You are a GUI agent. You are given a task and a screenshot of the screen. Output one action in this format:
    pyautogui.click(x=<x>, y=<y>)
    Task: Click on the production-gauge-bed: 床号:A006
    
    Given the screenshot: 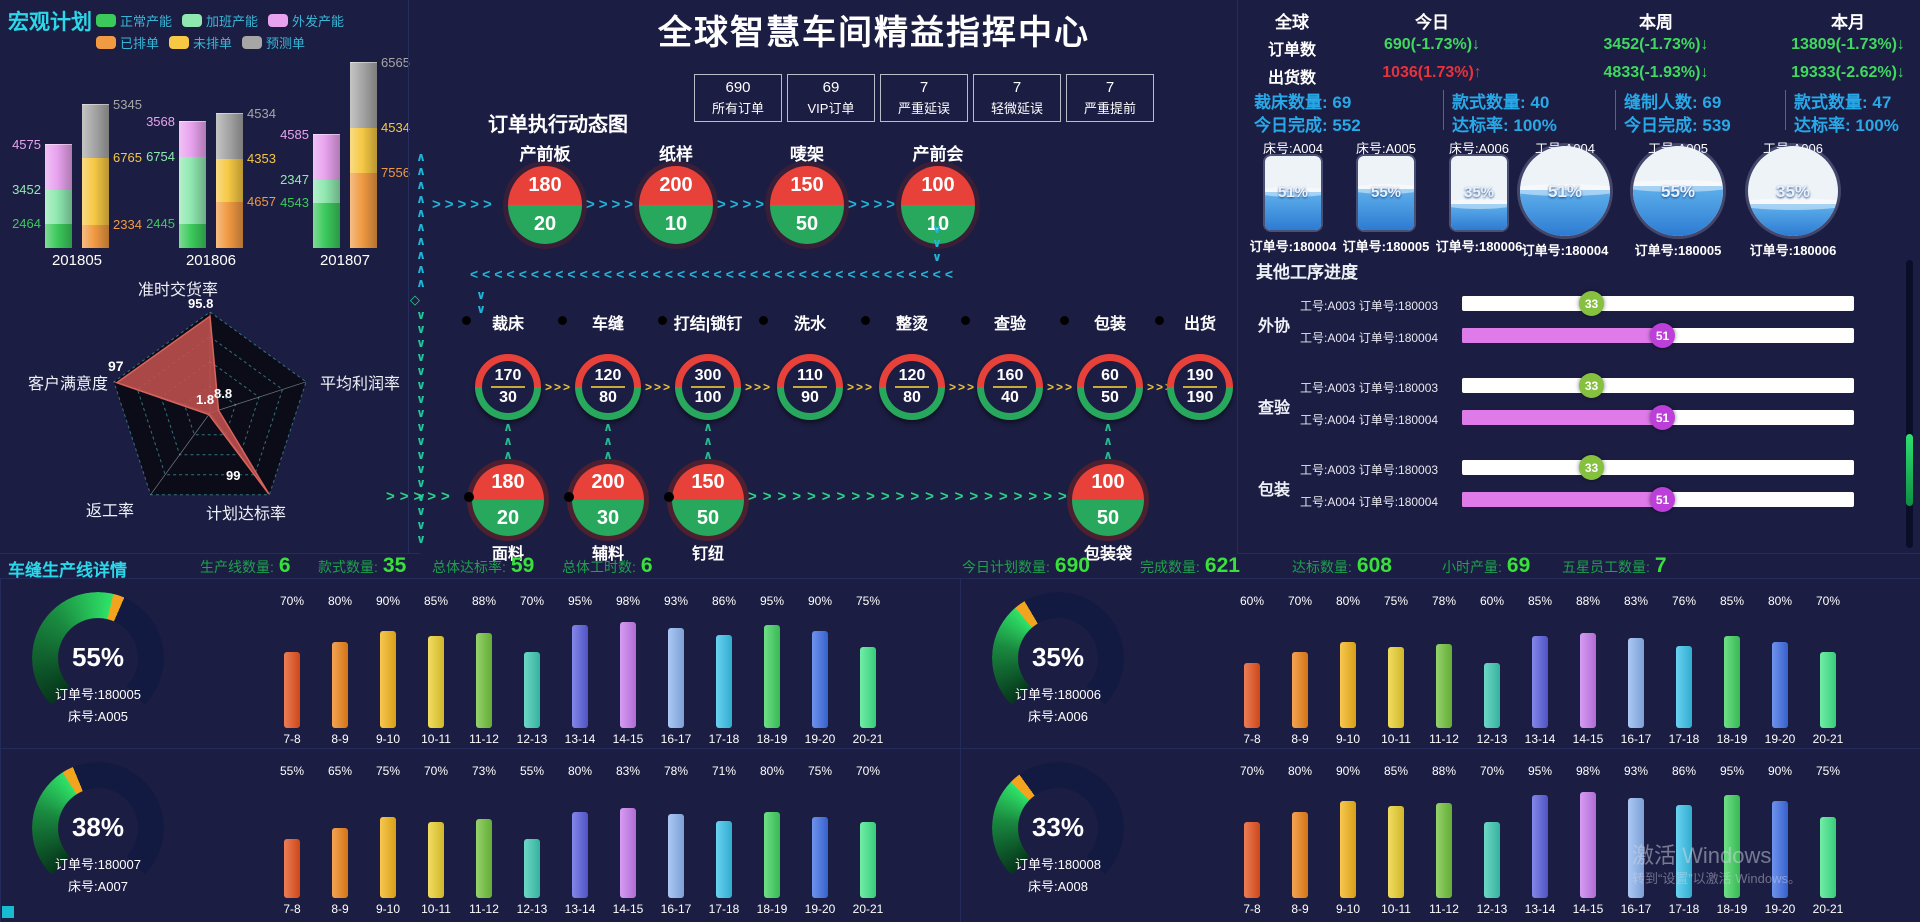 What is the action you would take?
    pyautogui.click(x=1058, y=716)
    